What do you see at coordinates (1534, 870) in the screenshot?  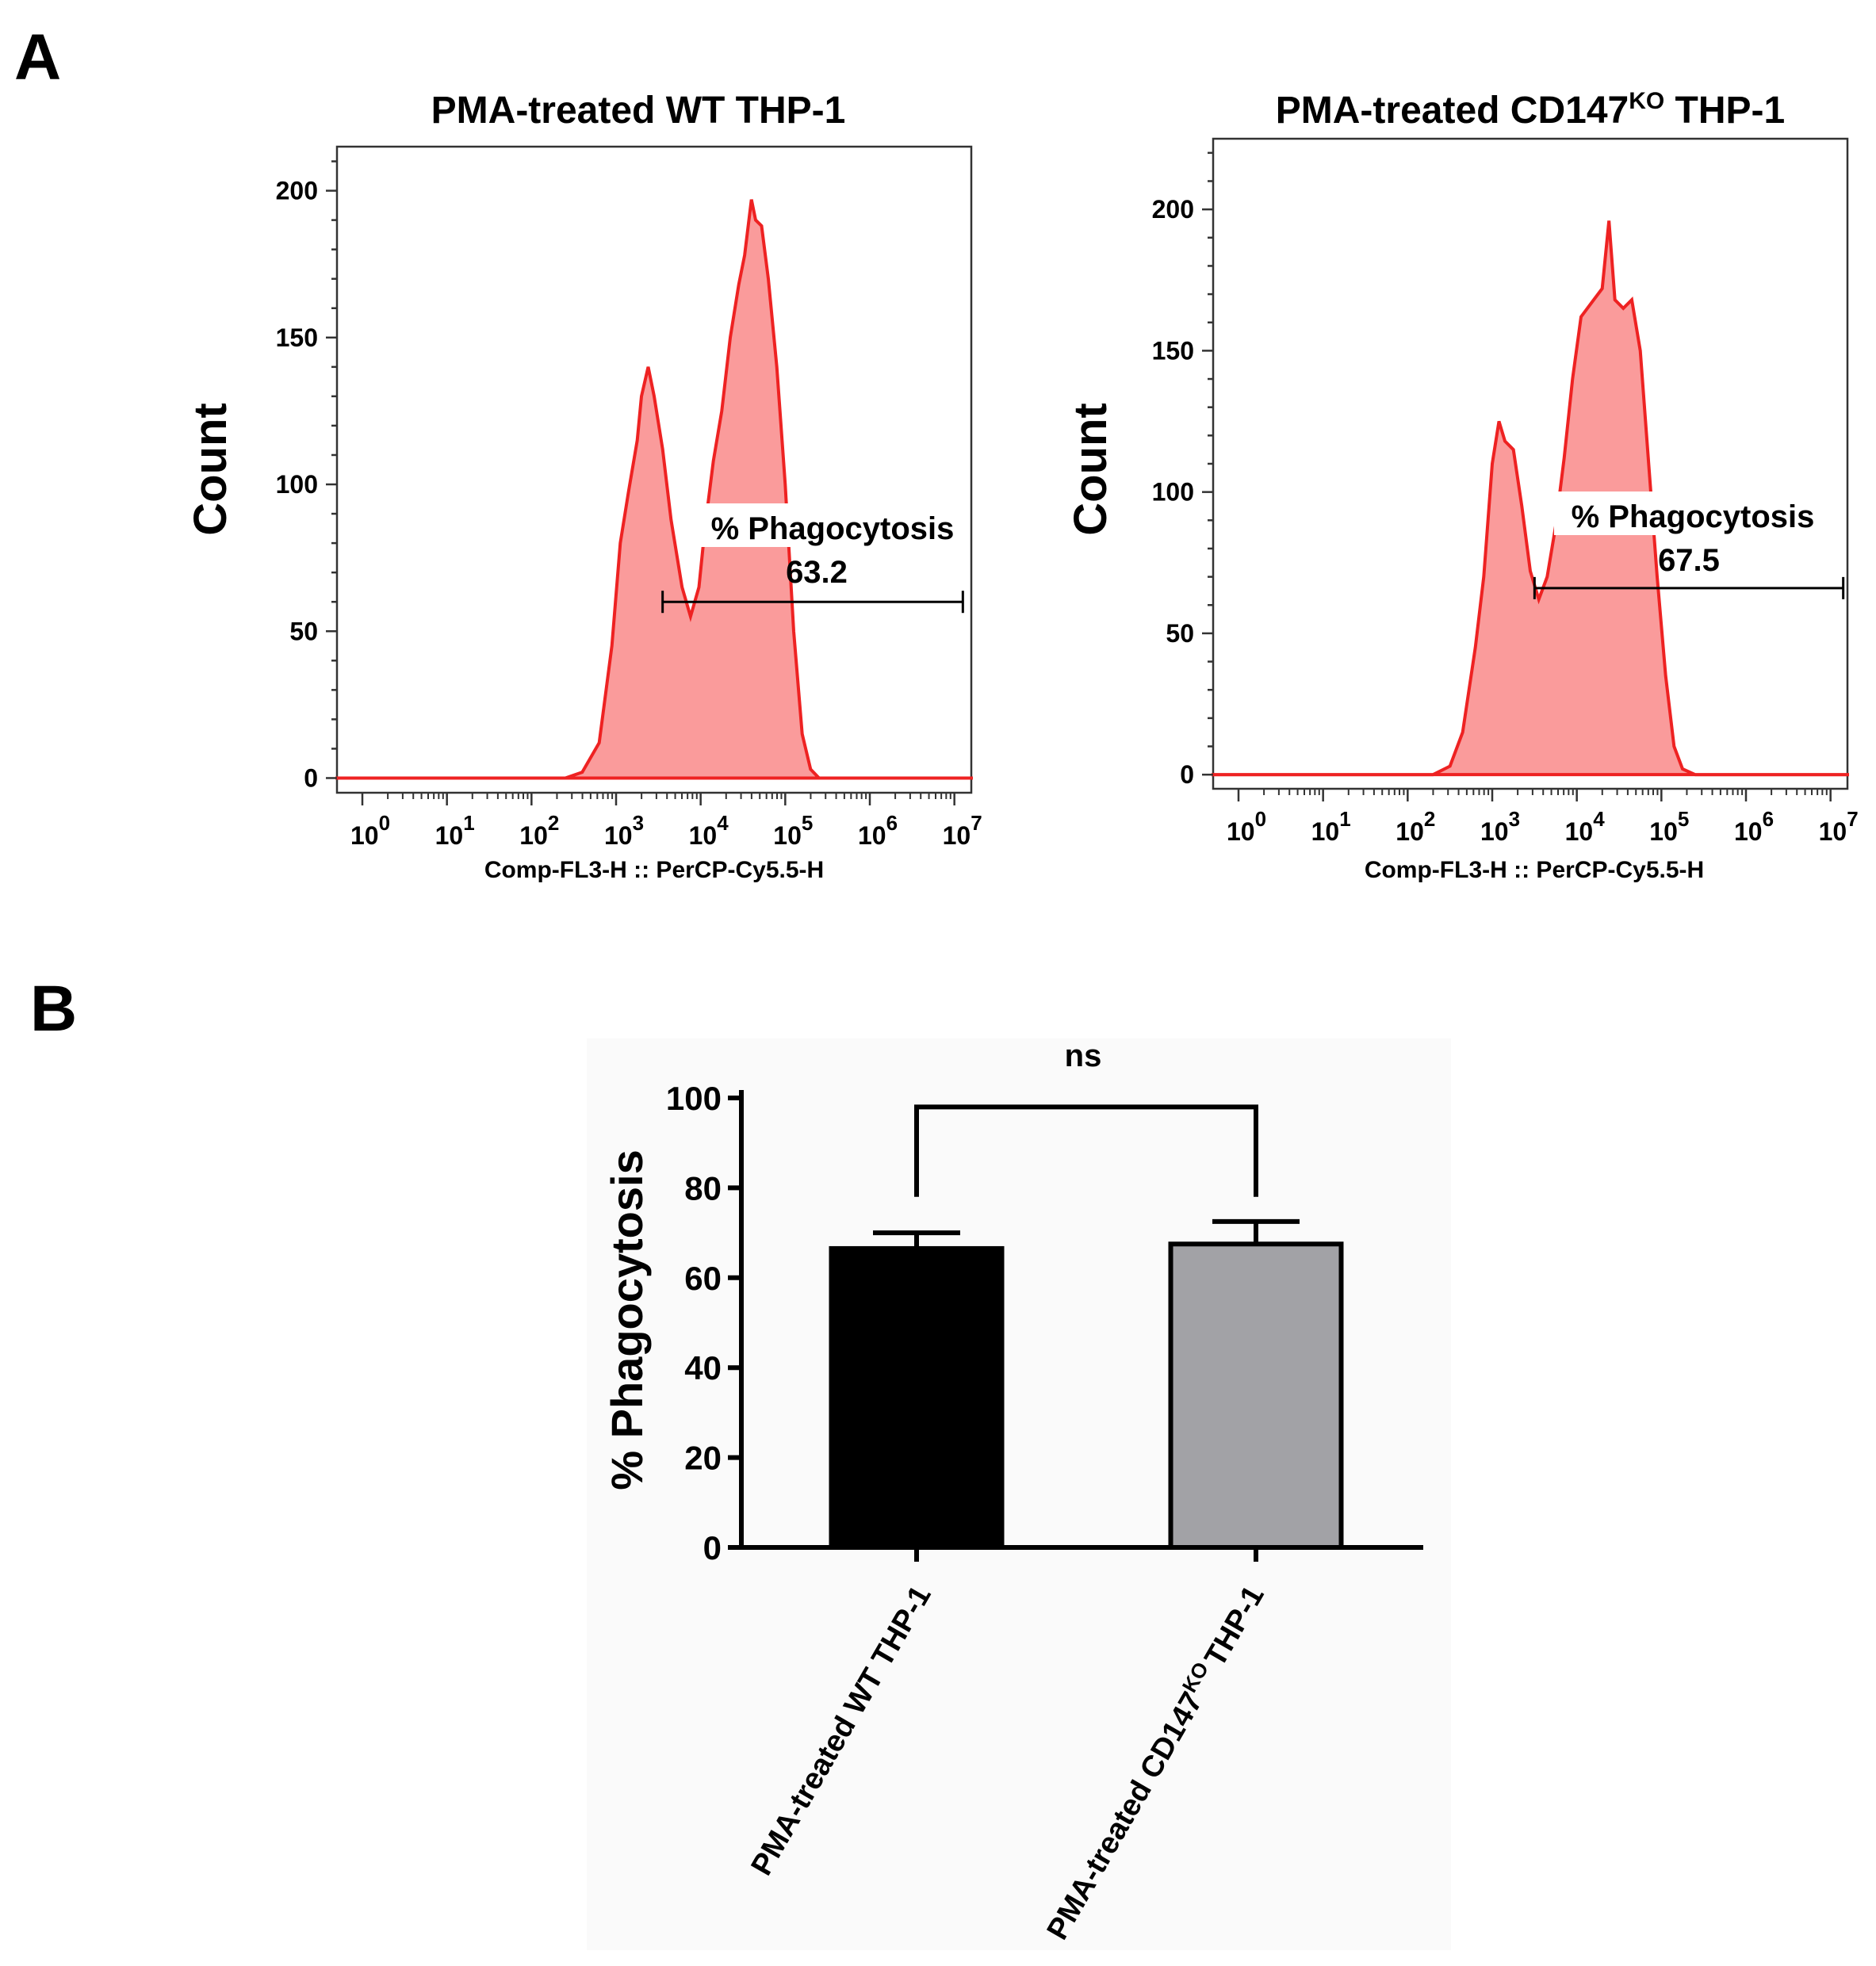 I see `histogram-ko-x-label: Comp-FL3-H :: PerCP-Cy5.5-H` at bounding box center [1534, 870].